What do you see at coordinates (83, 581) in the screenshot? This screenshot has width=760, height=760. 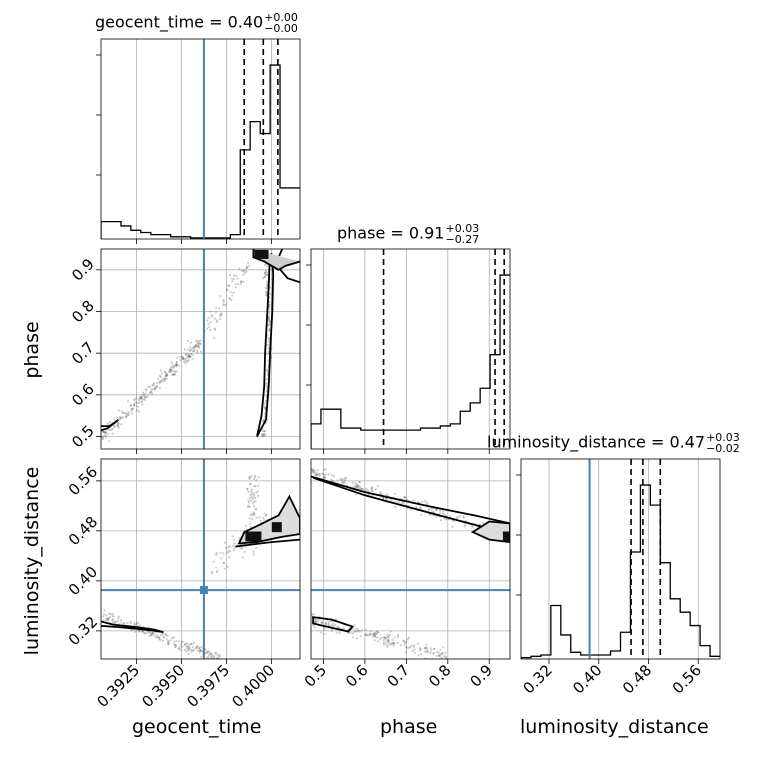 I see `tick-label-y: 0.40` at bounding box center [83, 581].